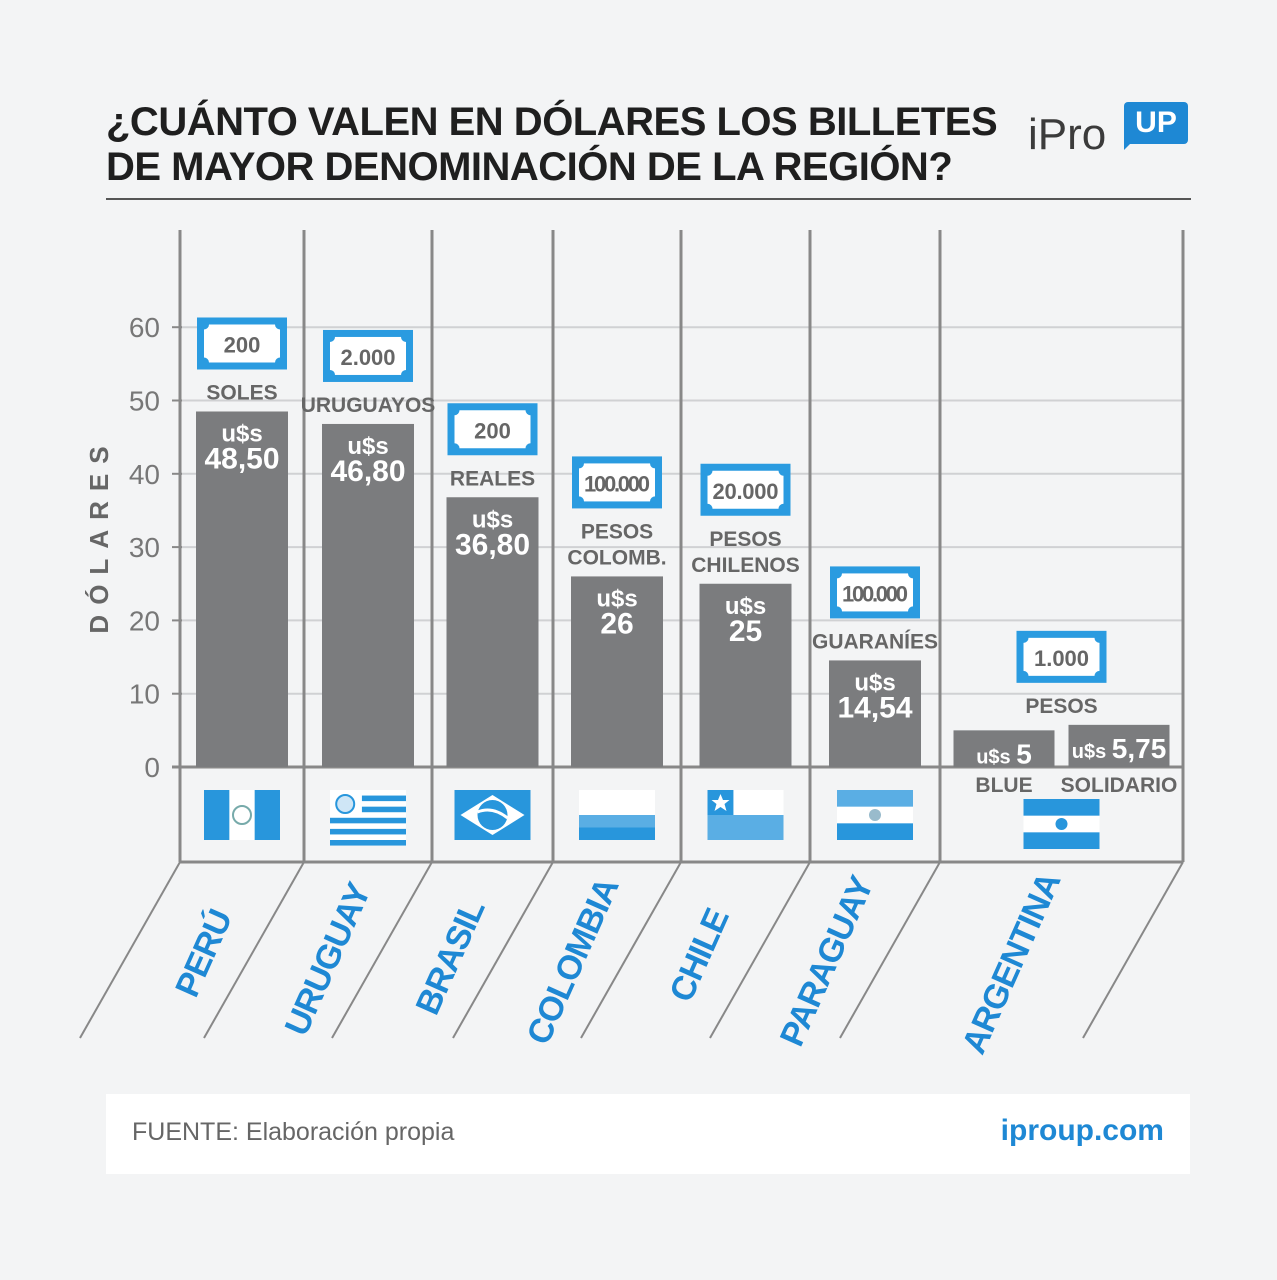 This screenshot has width=1277, height=1280. Describe the element at coordinates (616, 557) in the screenshot. I see `currency-label: COLOMB.` at that location.